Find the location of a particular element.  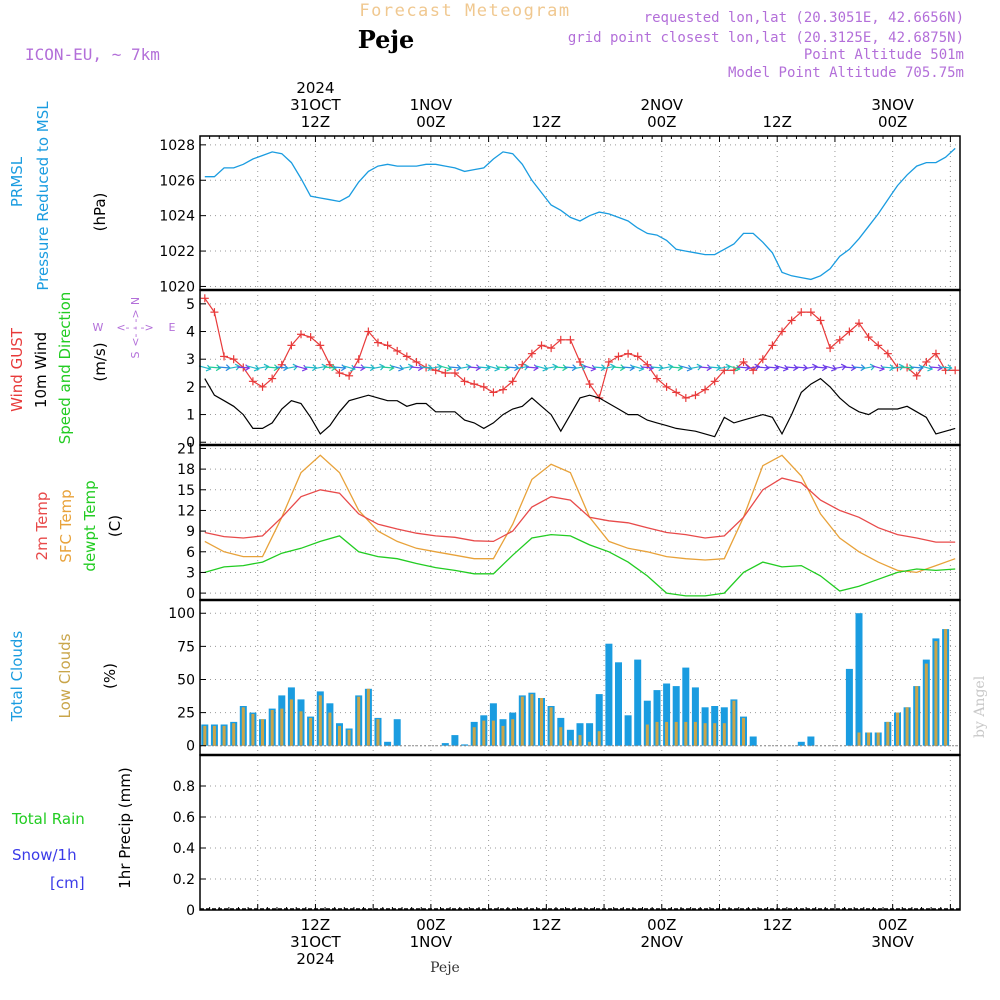

bottom-time-label: 1NOV is located at coordinates (431, 942).